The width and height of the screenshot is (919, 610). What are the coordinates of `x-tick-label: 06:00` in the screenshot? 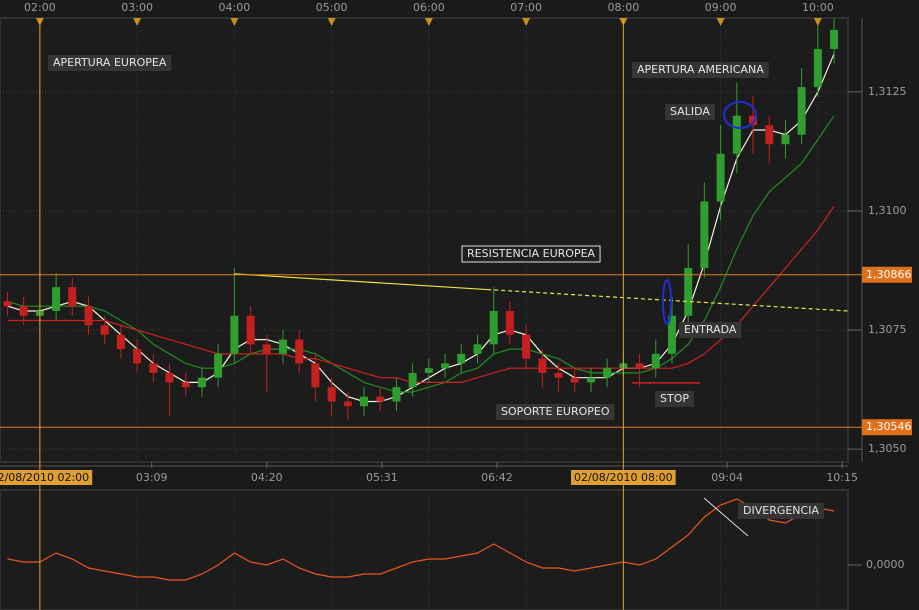 It's located at (429, 7).